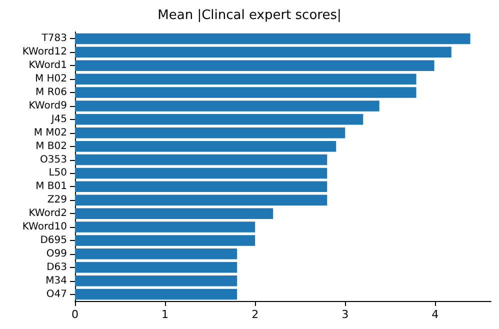 Image resolution: width=499 pixels, height=329 pixels. Describe the element at coordinates (255, 314) in the screenshot. I see `x-tick-label: 2` at that location.